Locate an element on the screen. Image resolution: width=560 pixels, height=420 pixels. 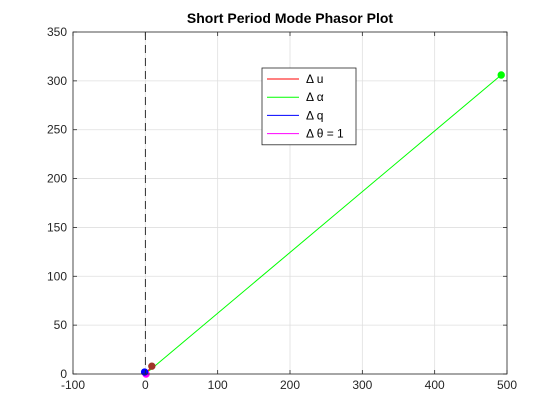
y-tick-label: 0 is located at coordinates (63, 374).